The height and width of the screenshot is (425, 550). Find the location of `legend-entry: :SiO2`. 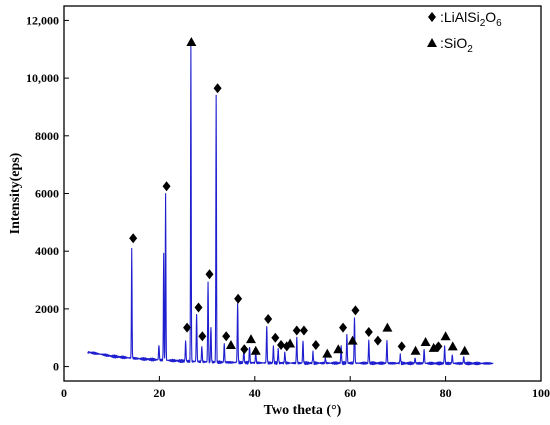

legend-entry: :SiO2 is located at coordinates (456, 45).